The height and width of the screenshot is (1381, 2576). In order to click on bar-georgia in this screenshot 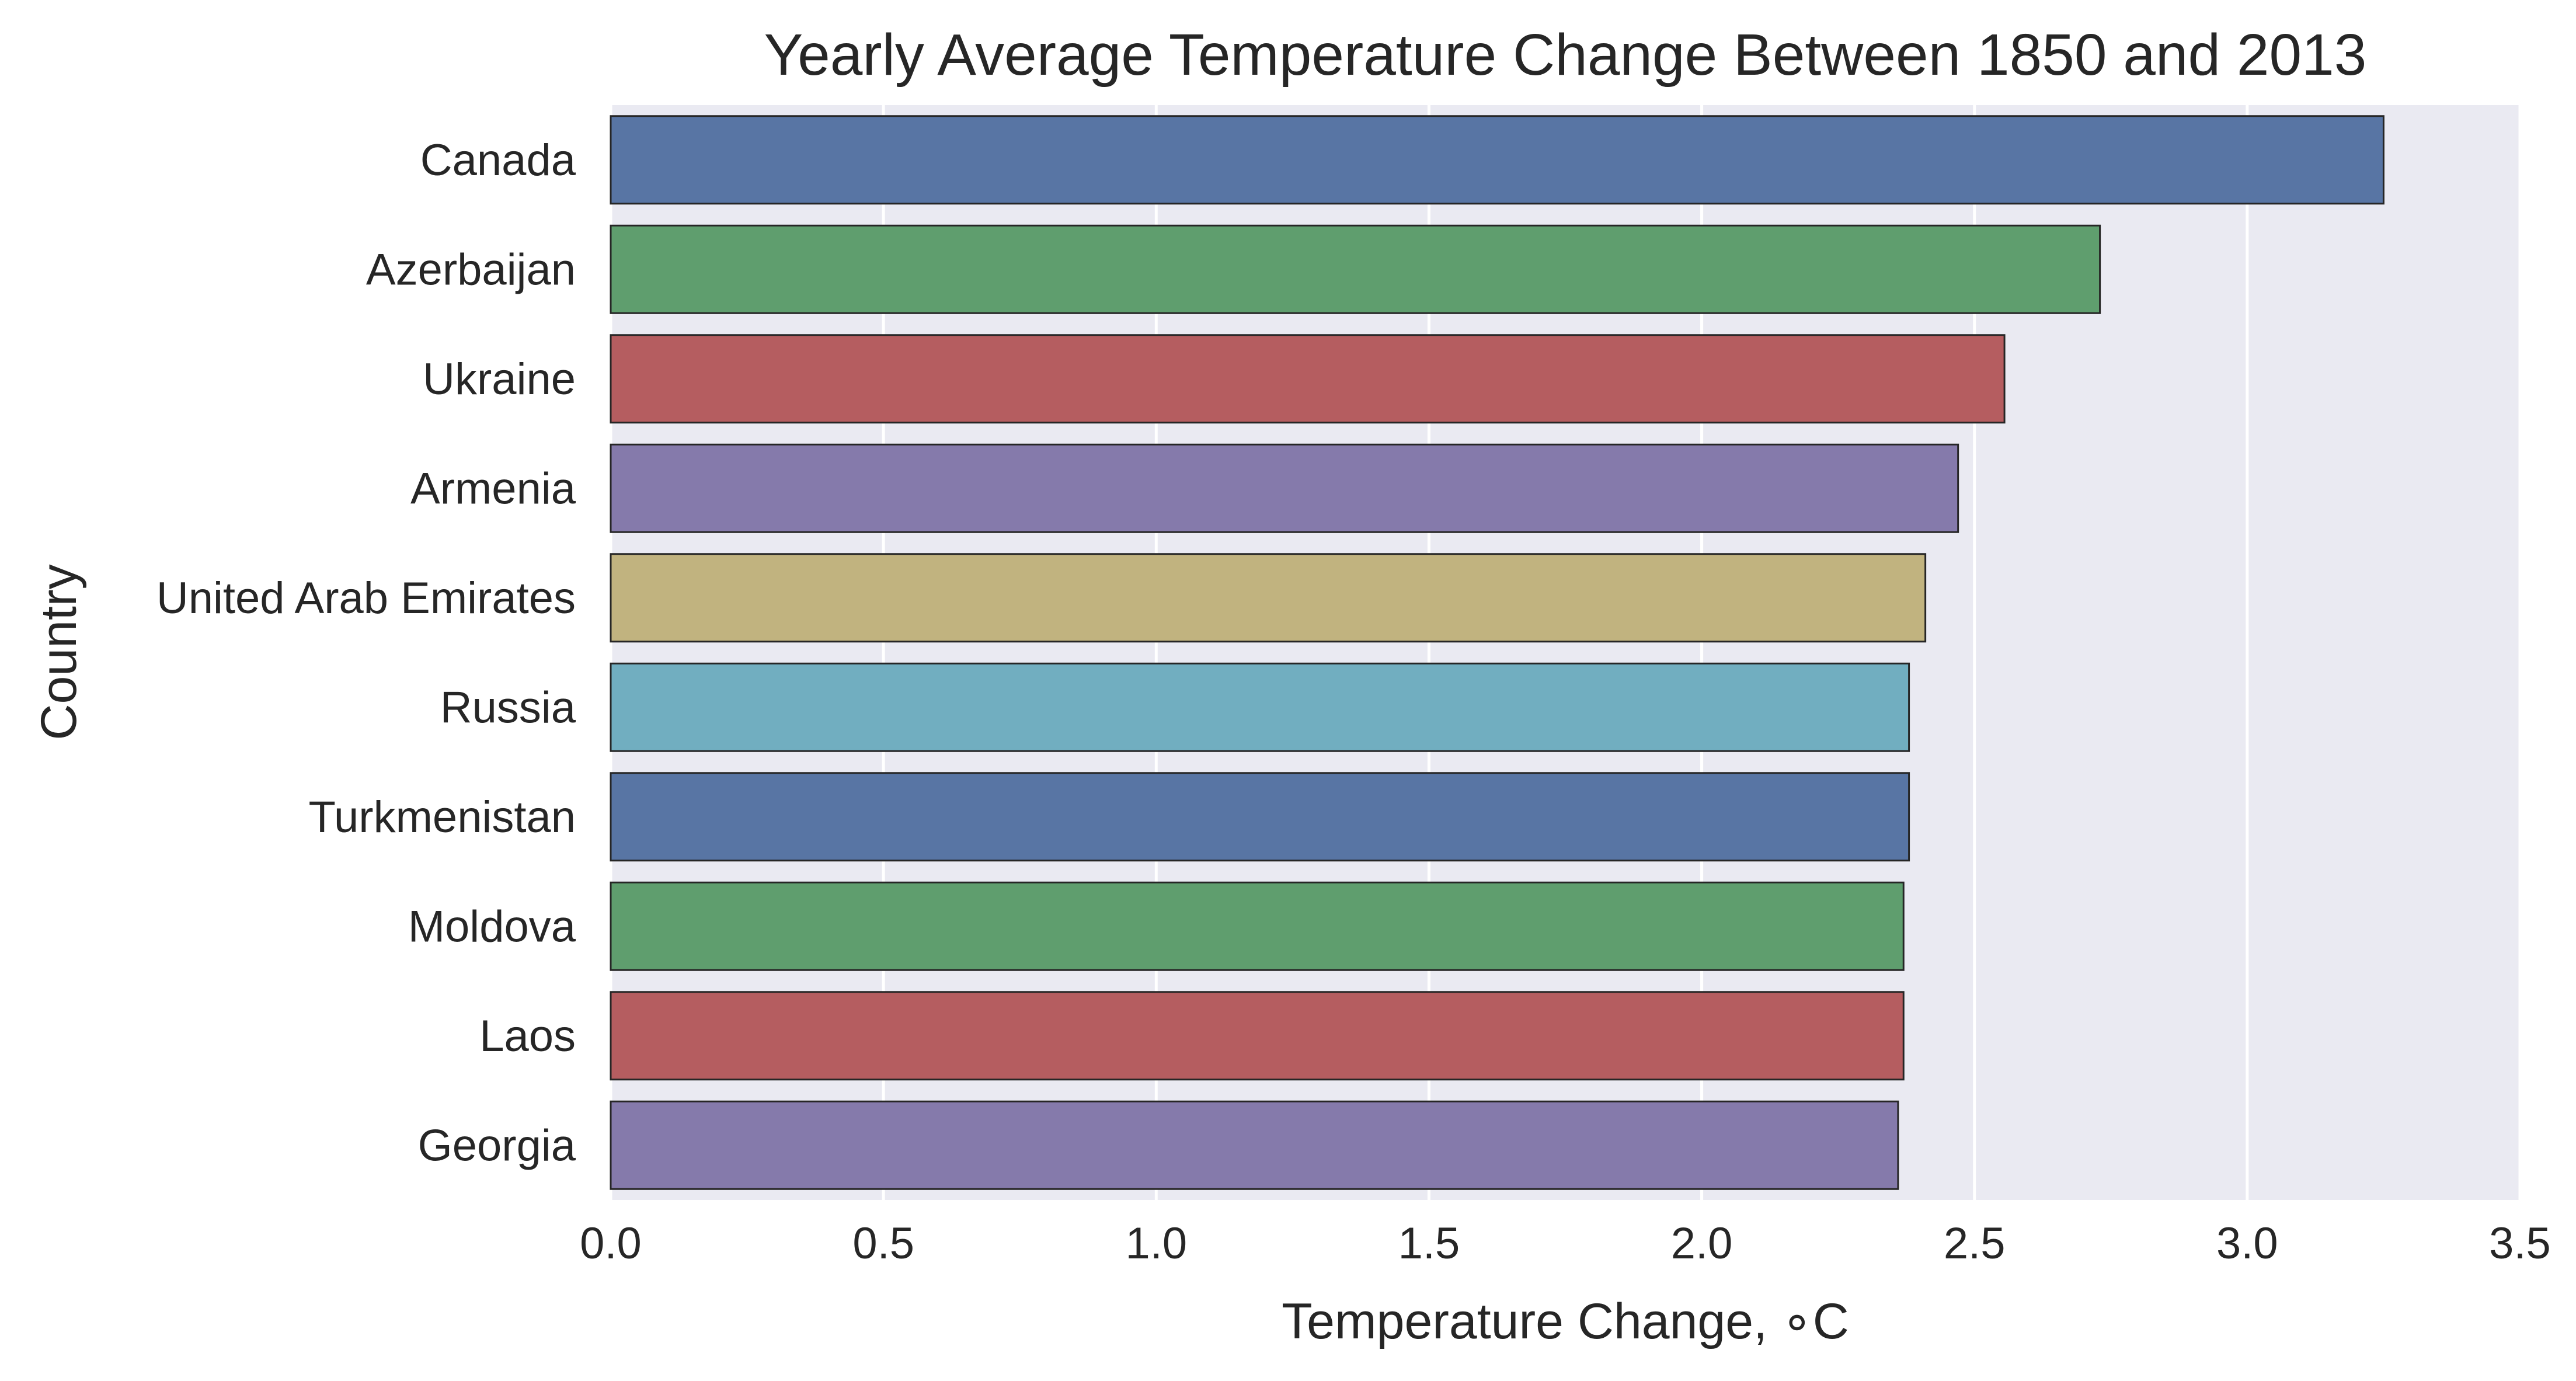, I will do `click(1254, 1145)`.